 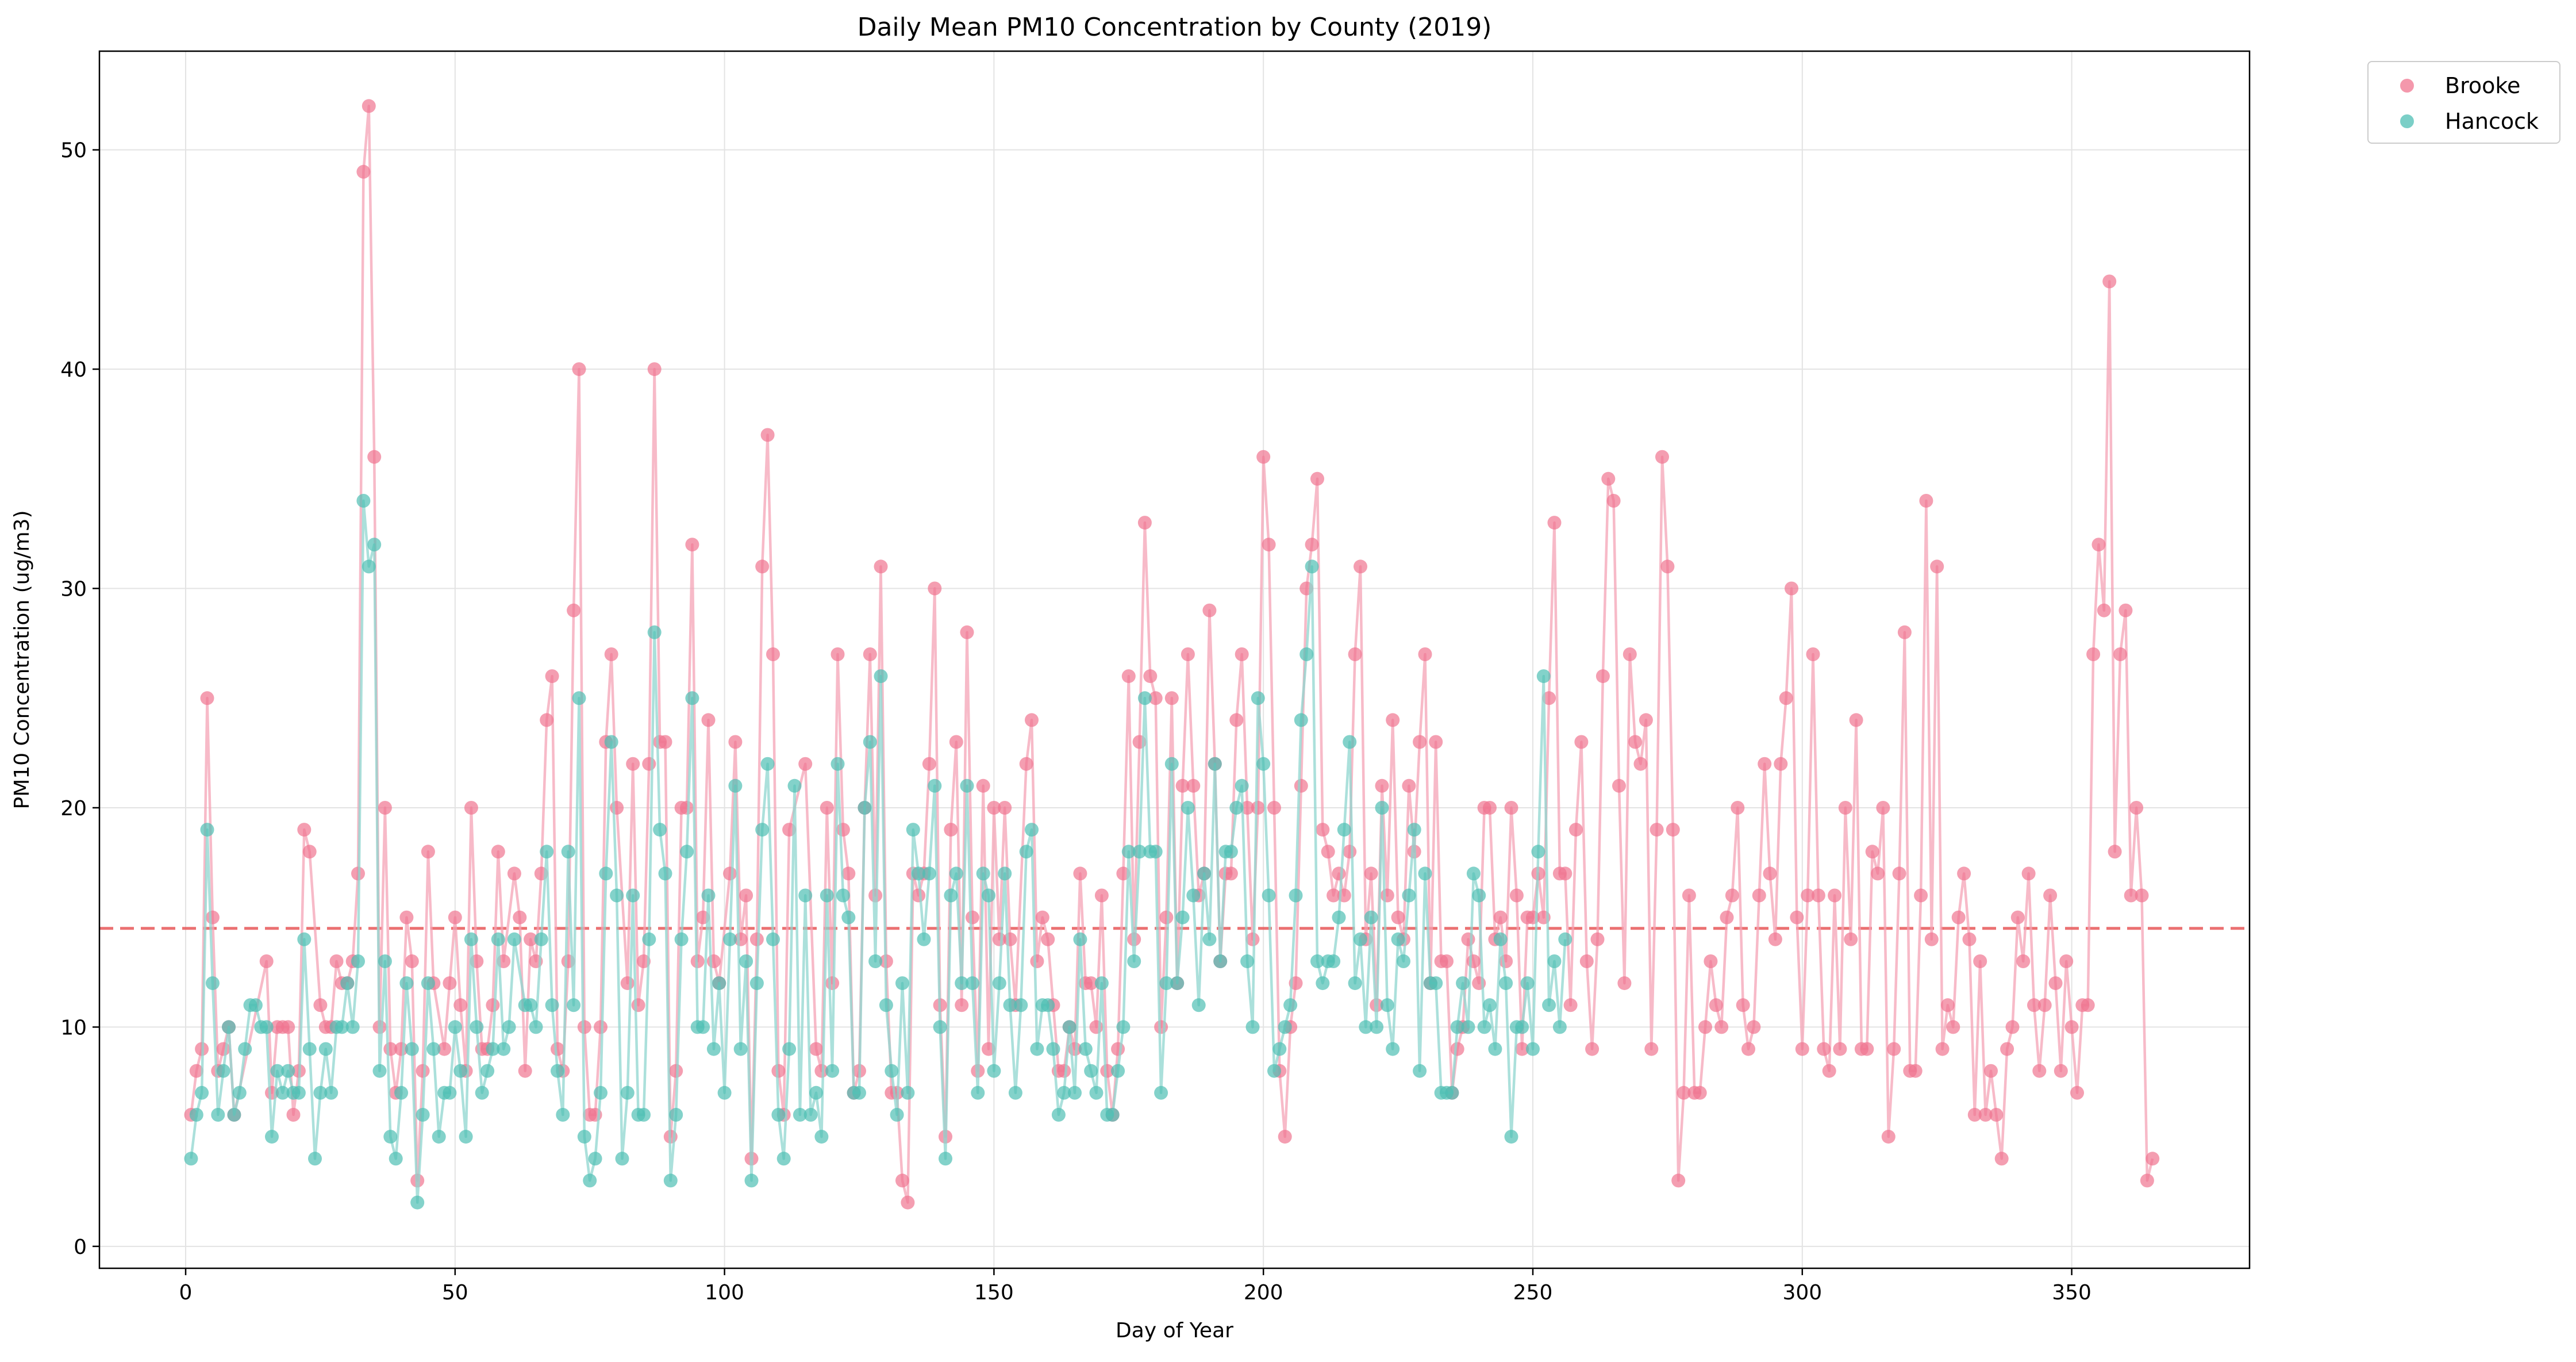 I want to click on y-tick-label: 10, so click(x=73, y=1027).